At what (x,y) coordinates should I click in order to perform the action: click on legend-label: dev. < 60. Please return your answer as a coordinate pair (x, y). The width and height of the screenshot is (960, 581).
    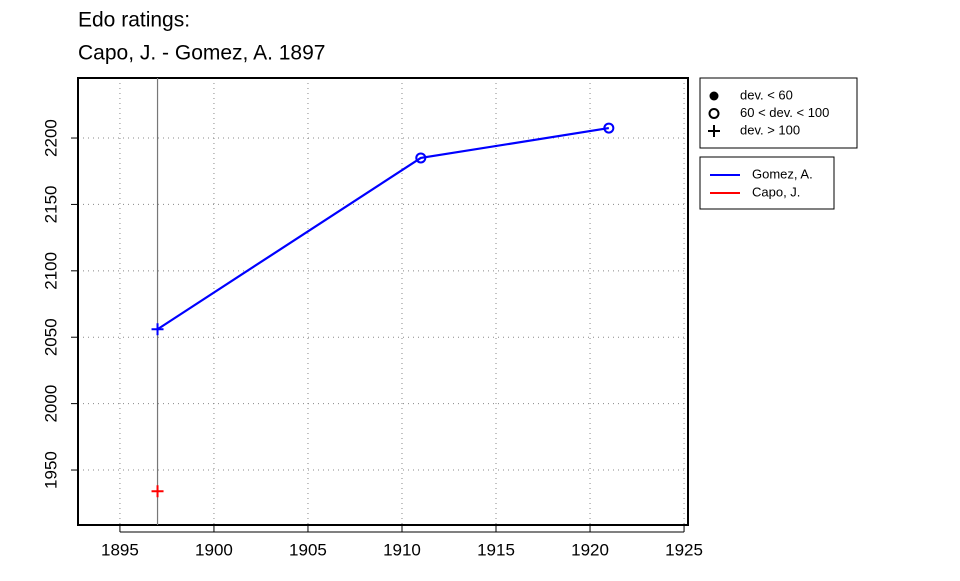
    Looking at the image, I should click on (766, 94).